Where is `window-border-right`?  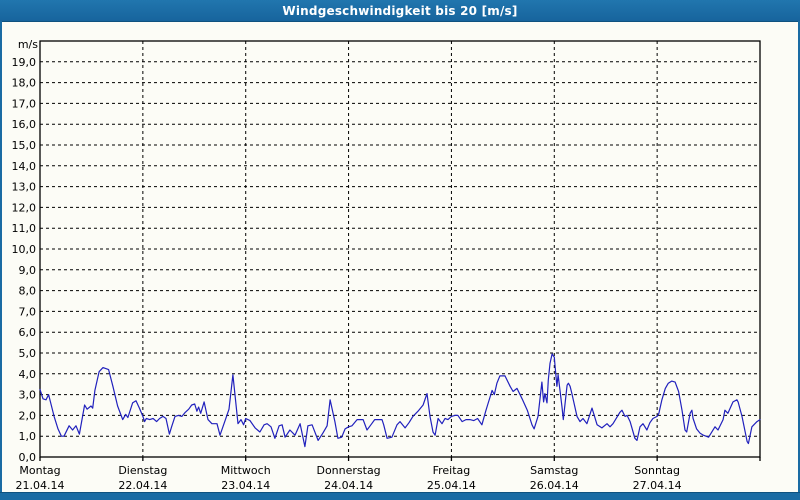
window-border-right is located at coordinates (799, 260).